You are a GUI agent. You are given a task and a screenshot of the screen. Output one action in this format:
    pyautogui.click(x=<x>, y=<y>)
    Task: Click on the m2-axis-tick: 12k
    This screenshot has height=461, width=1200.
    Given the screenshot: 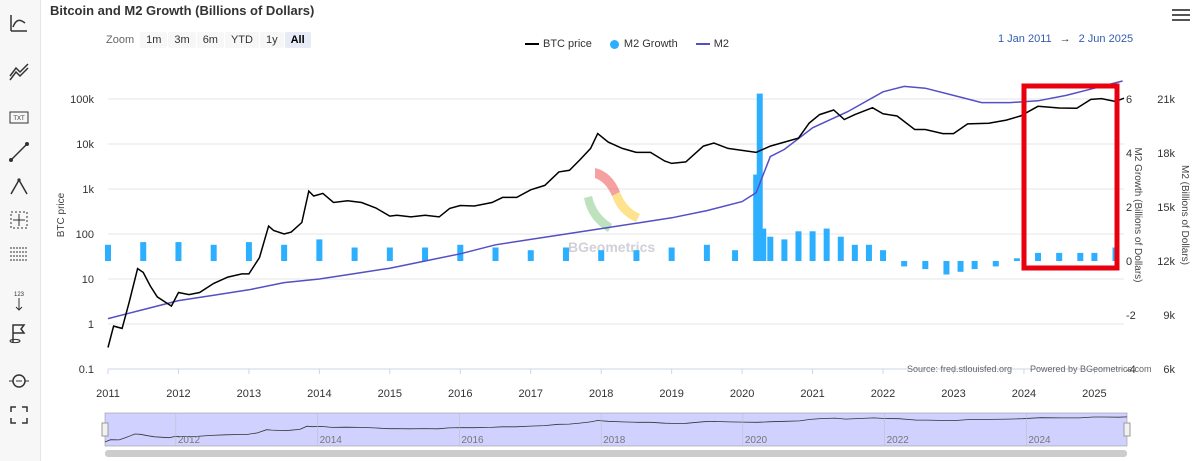 What is the action you would take?
    pyautogui.click(x=1166, y=262)
    